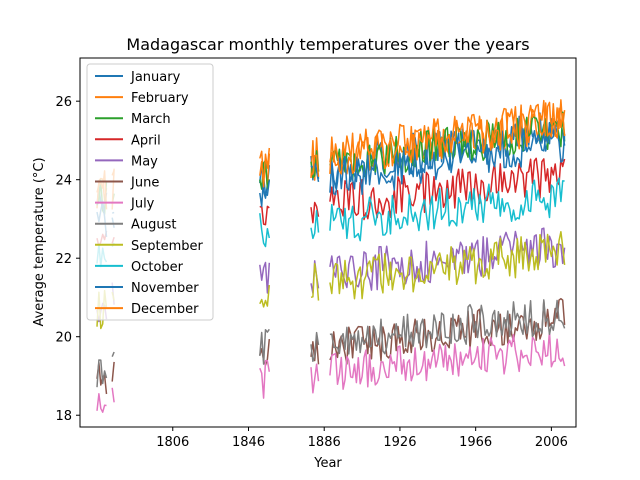  Describe the element at coordinates (167, 246) in the screenshot. I see `legend-label-september: September` at that location.